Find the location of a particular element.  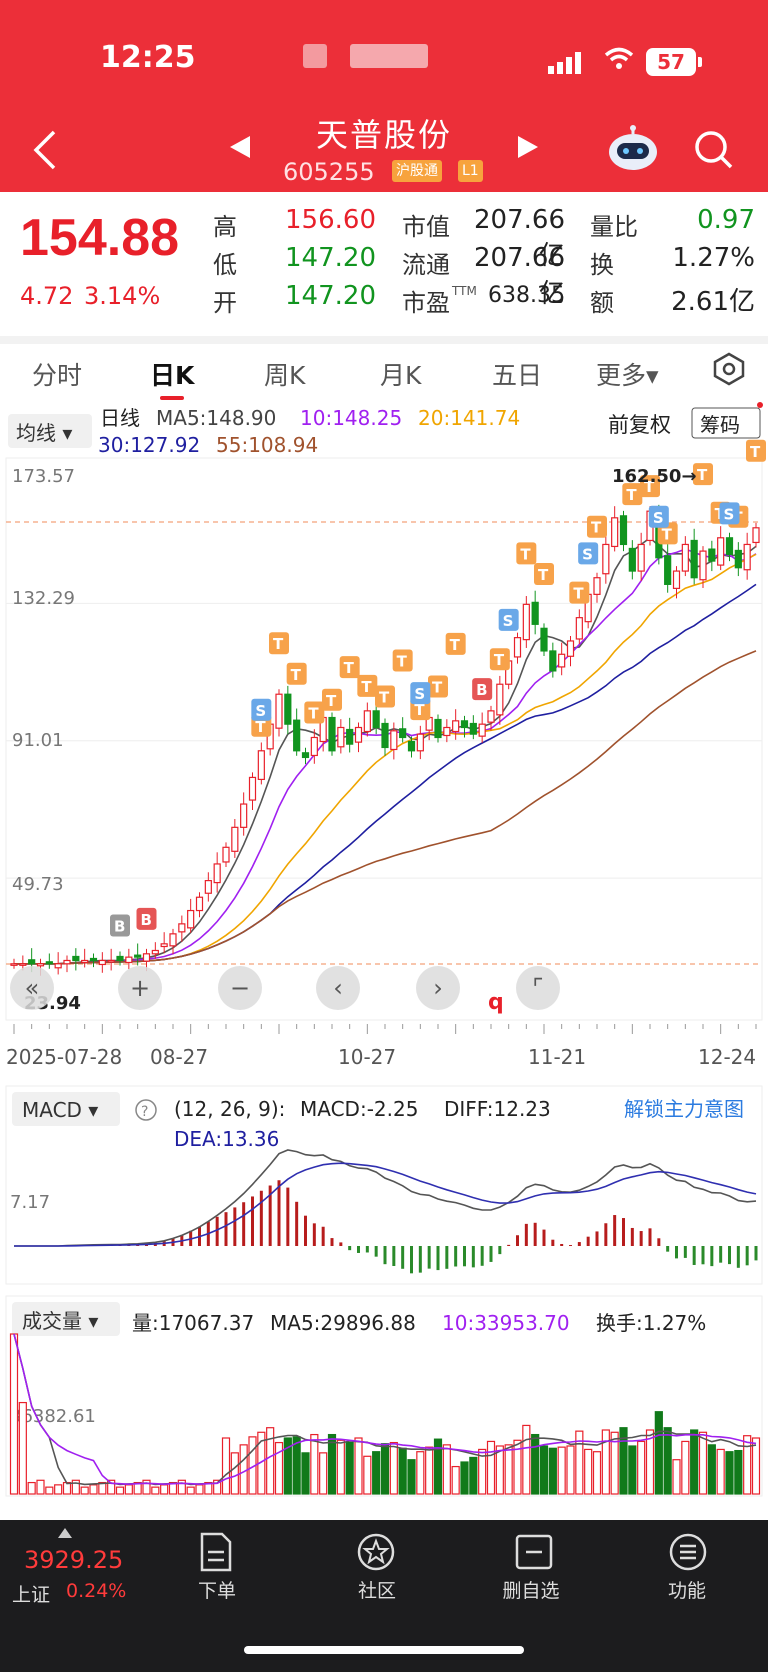

ma-selector: 均线 ▾ is located at coordinates (44, 433).